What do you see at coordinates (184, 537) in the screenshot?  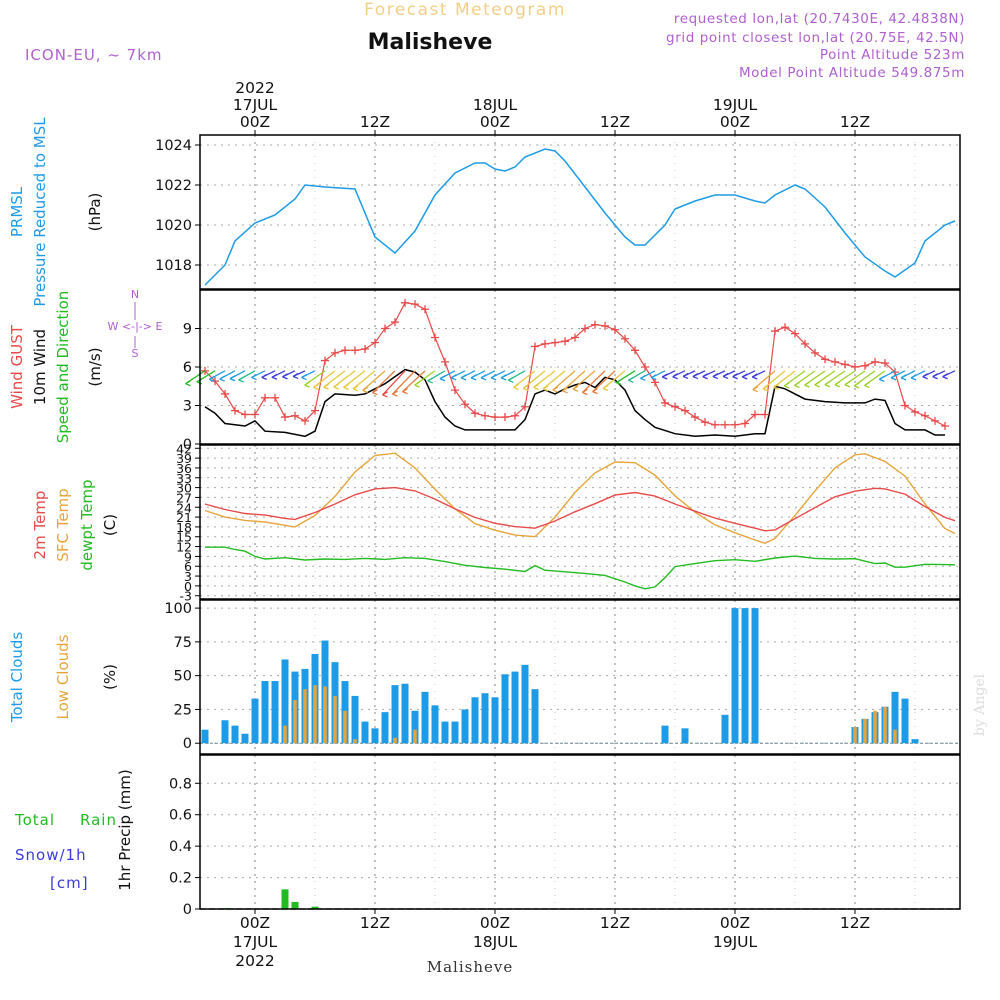 I see `y-tick-label: 15` at bounding box center [184, 537].